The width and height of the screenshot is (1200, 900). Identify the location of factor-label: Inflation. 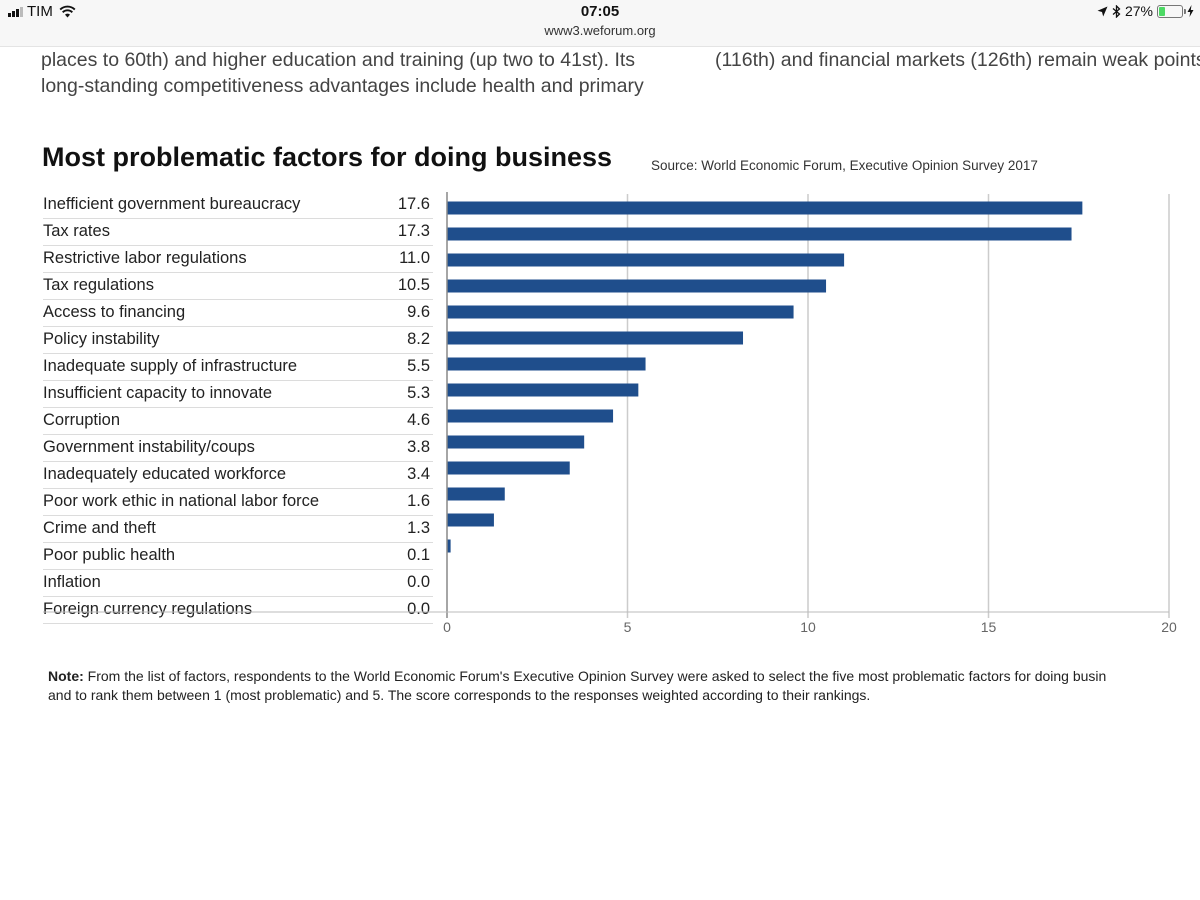
(72, 582).